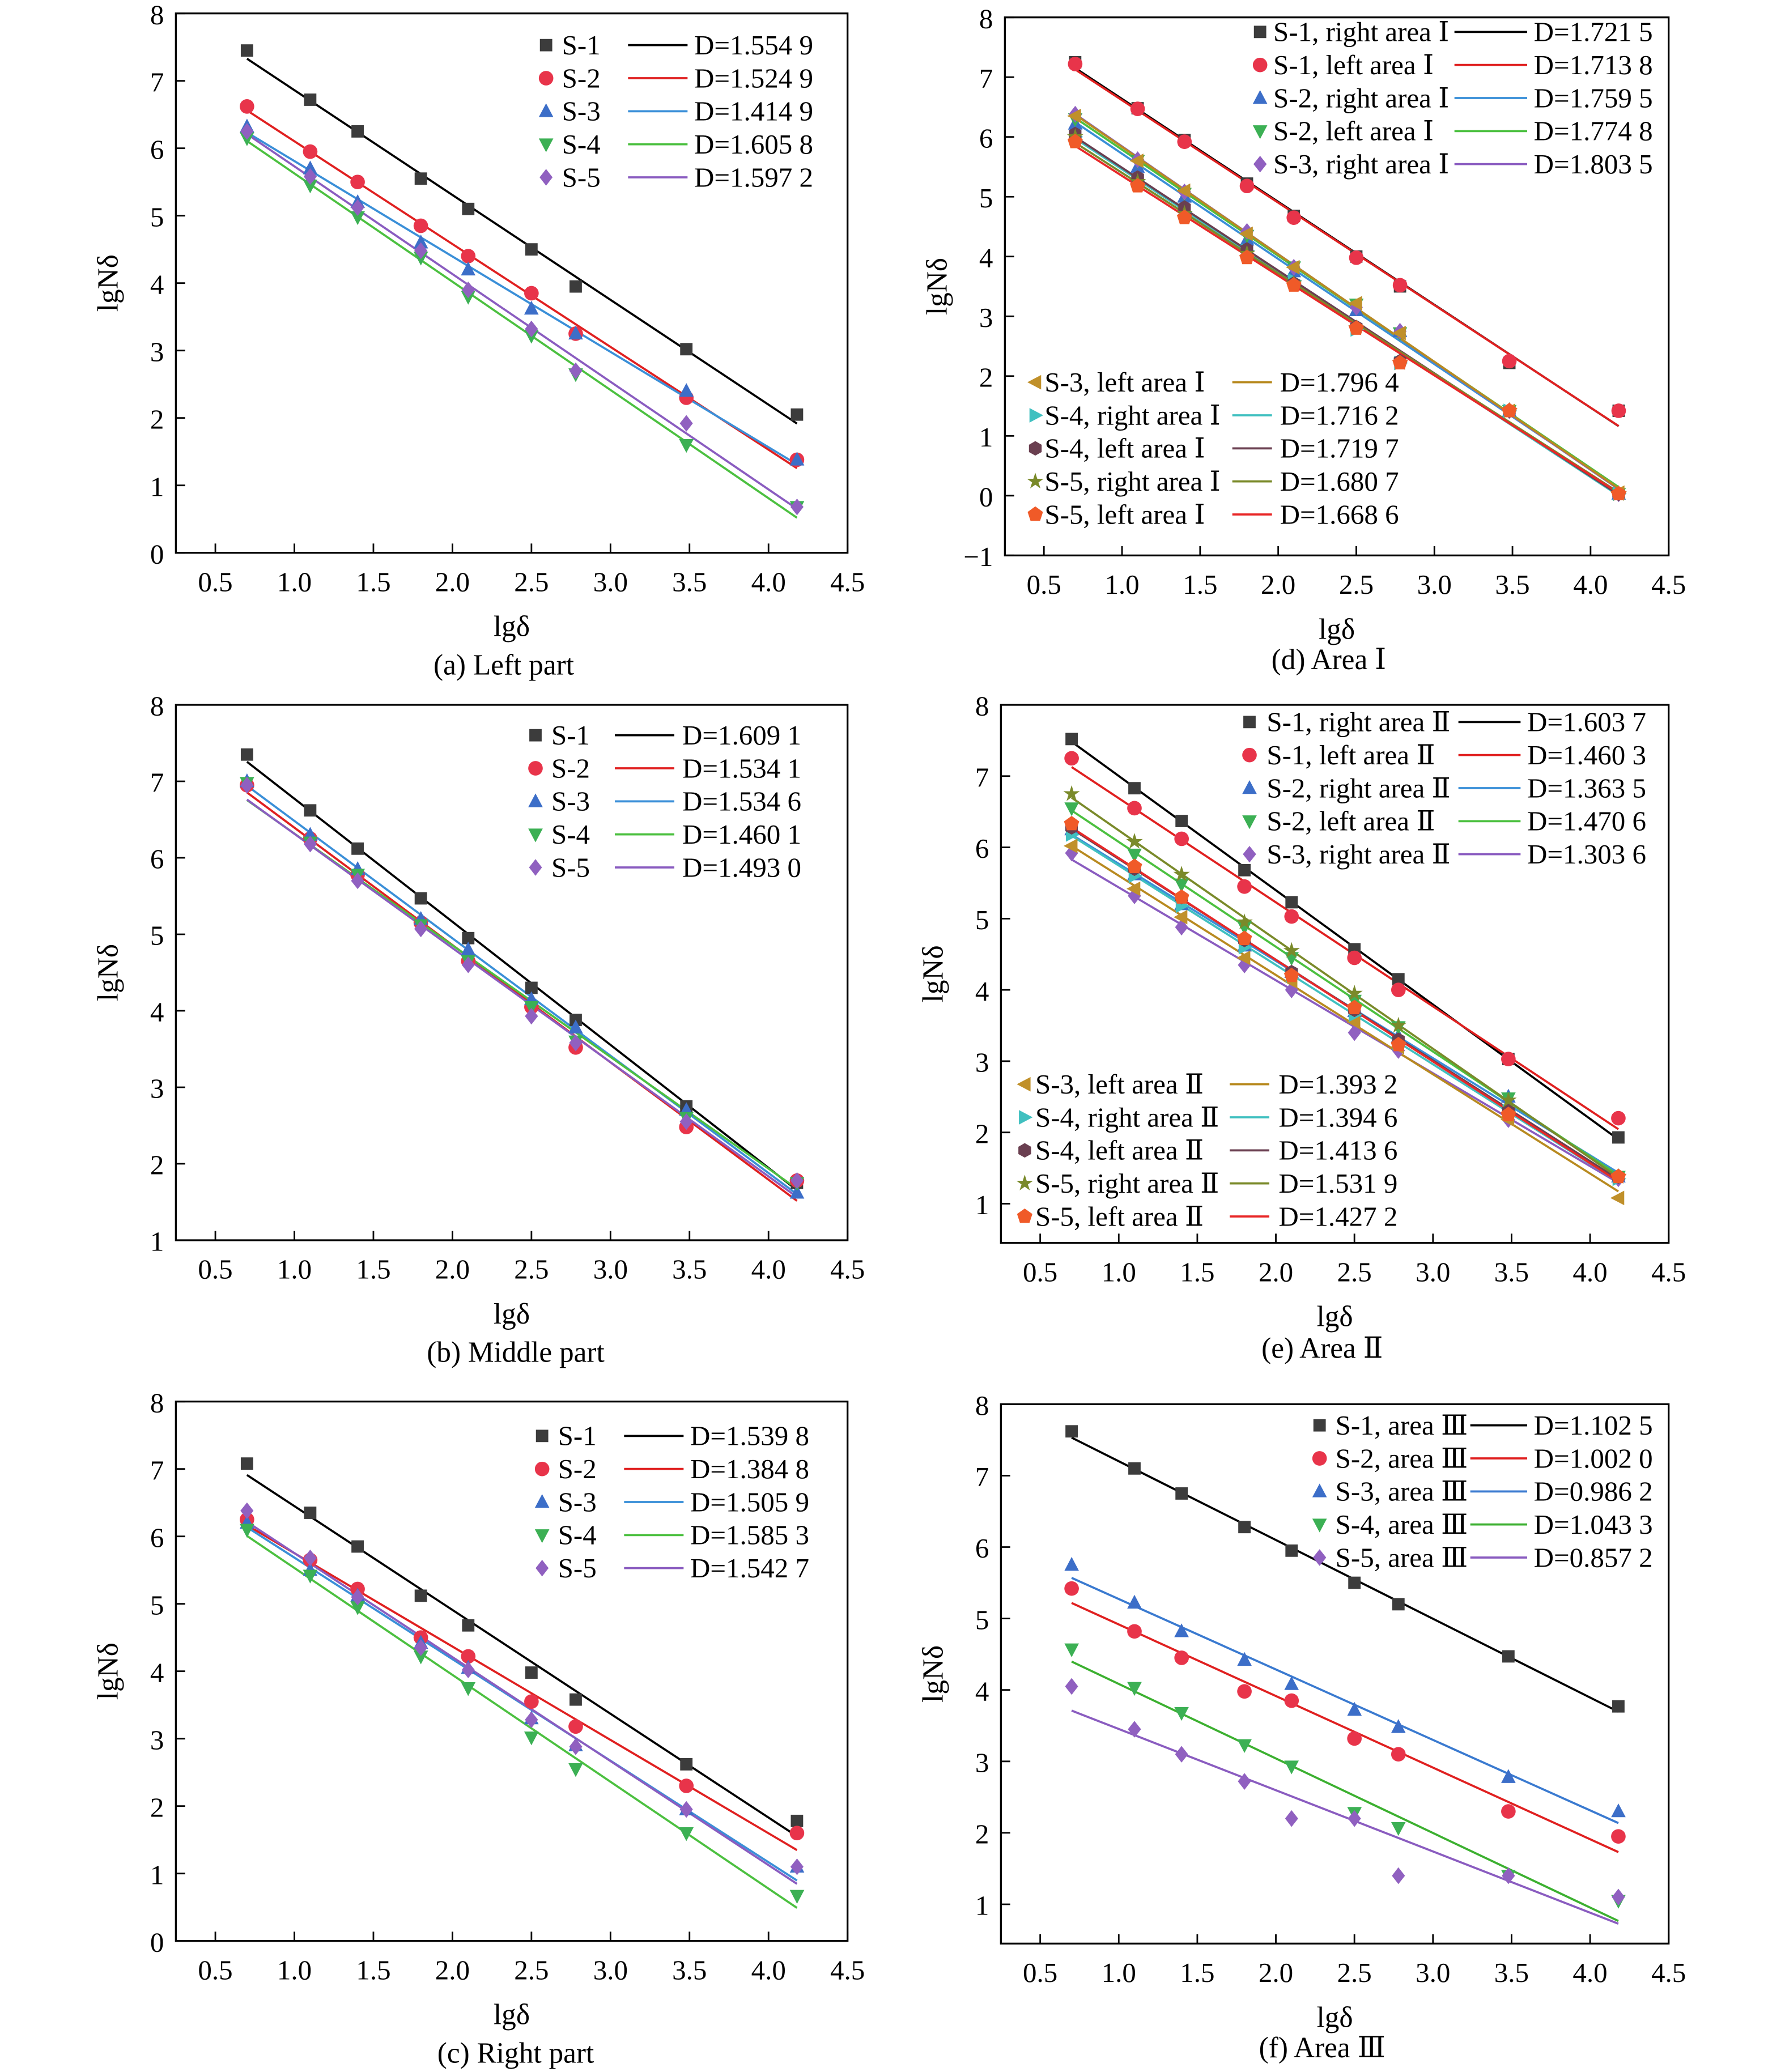 The image size is (1785, 2072). Describe the element at coordinates (1124, 514) in the screenshot. I see `legend-label: S-5, left area Ⅰ` at that location.